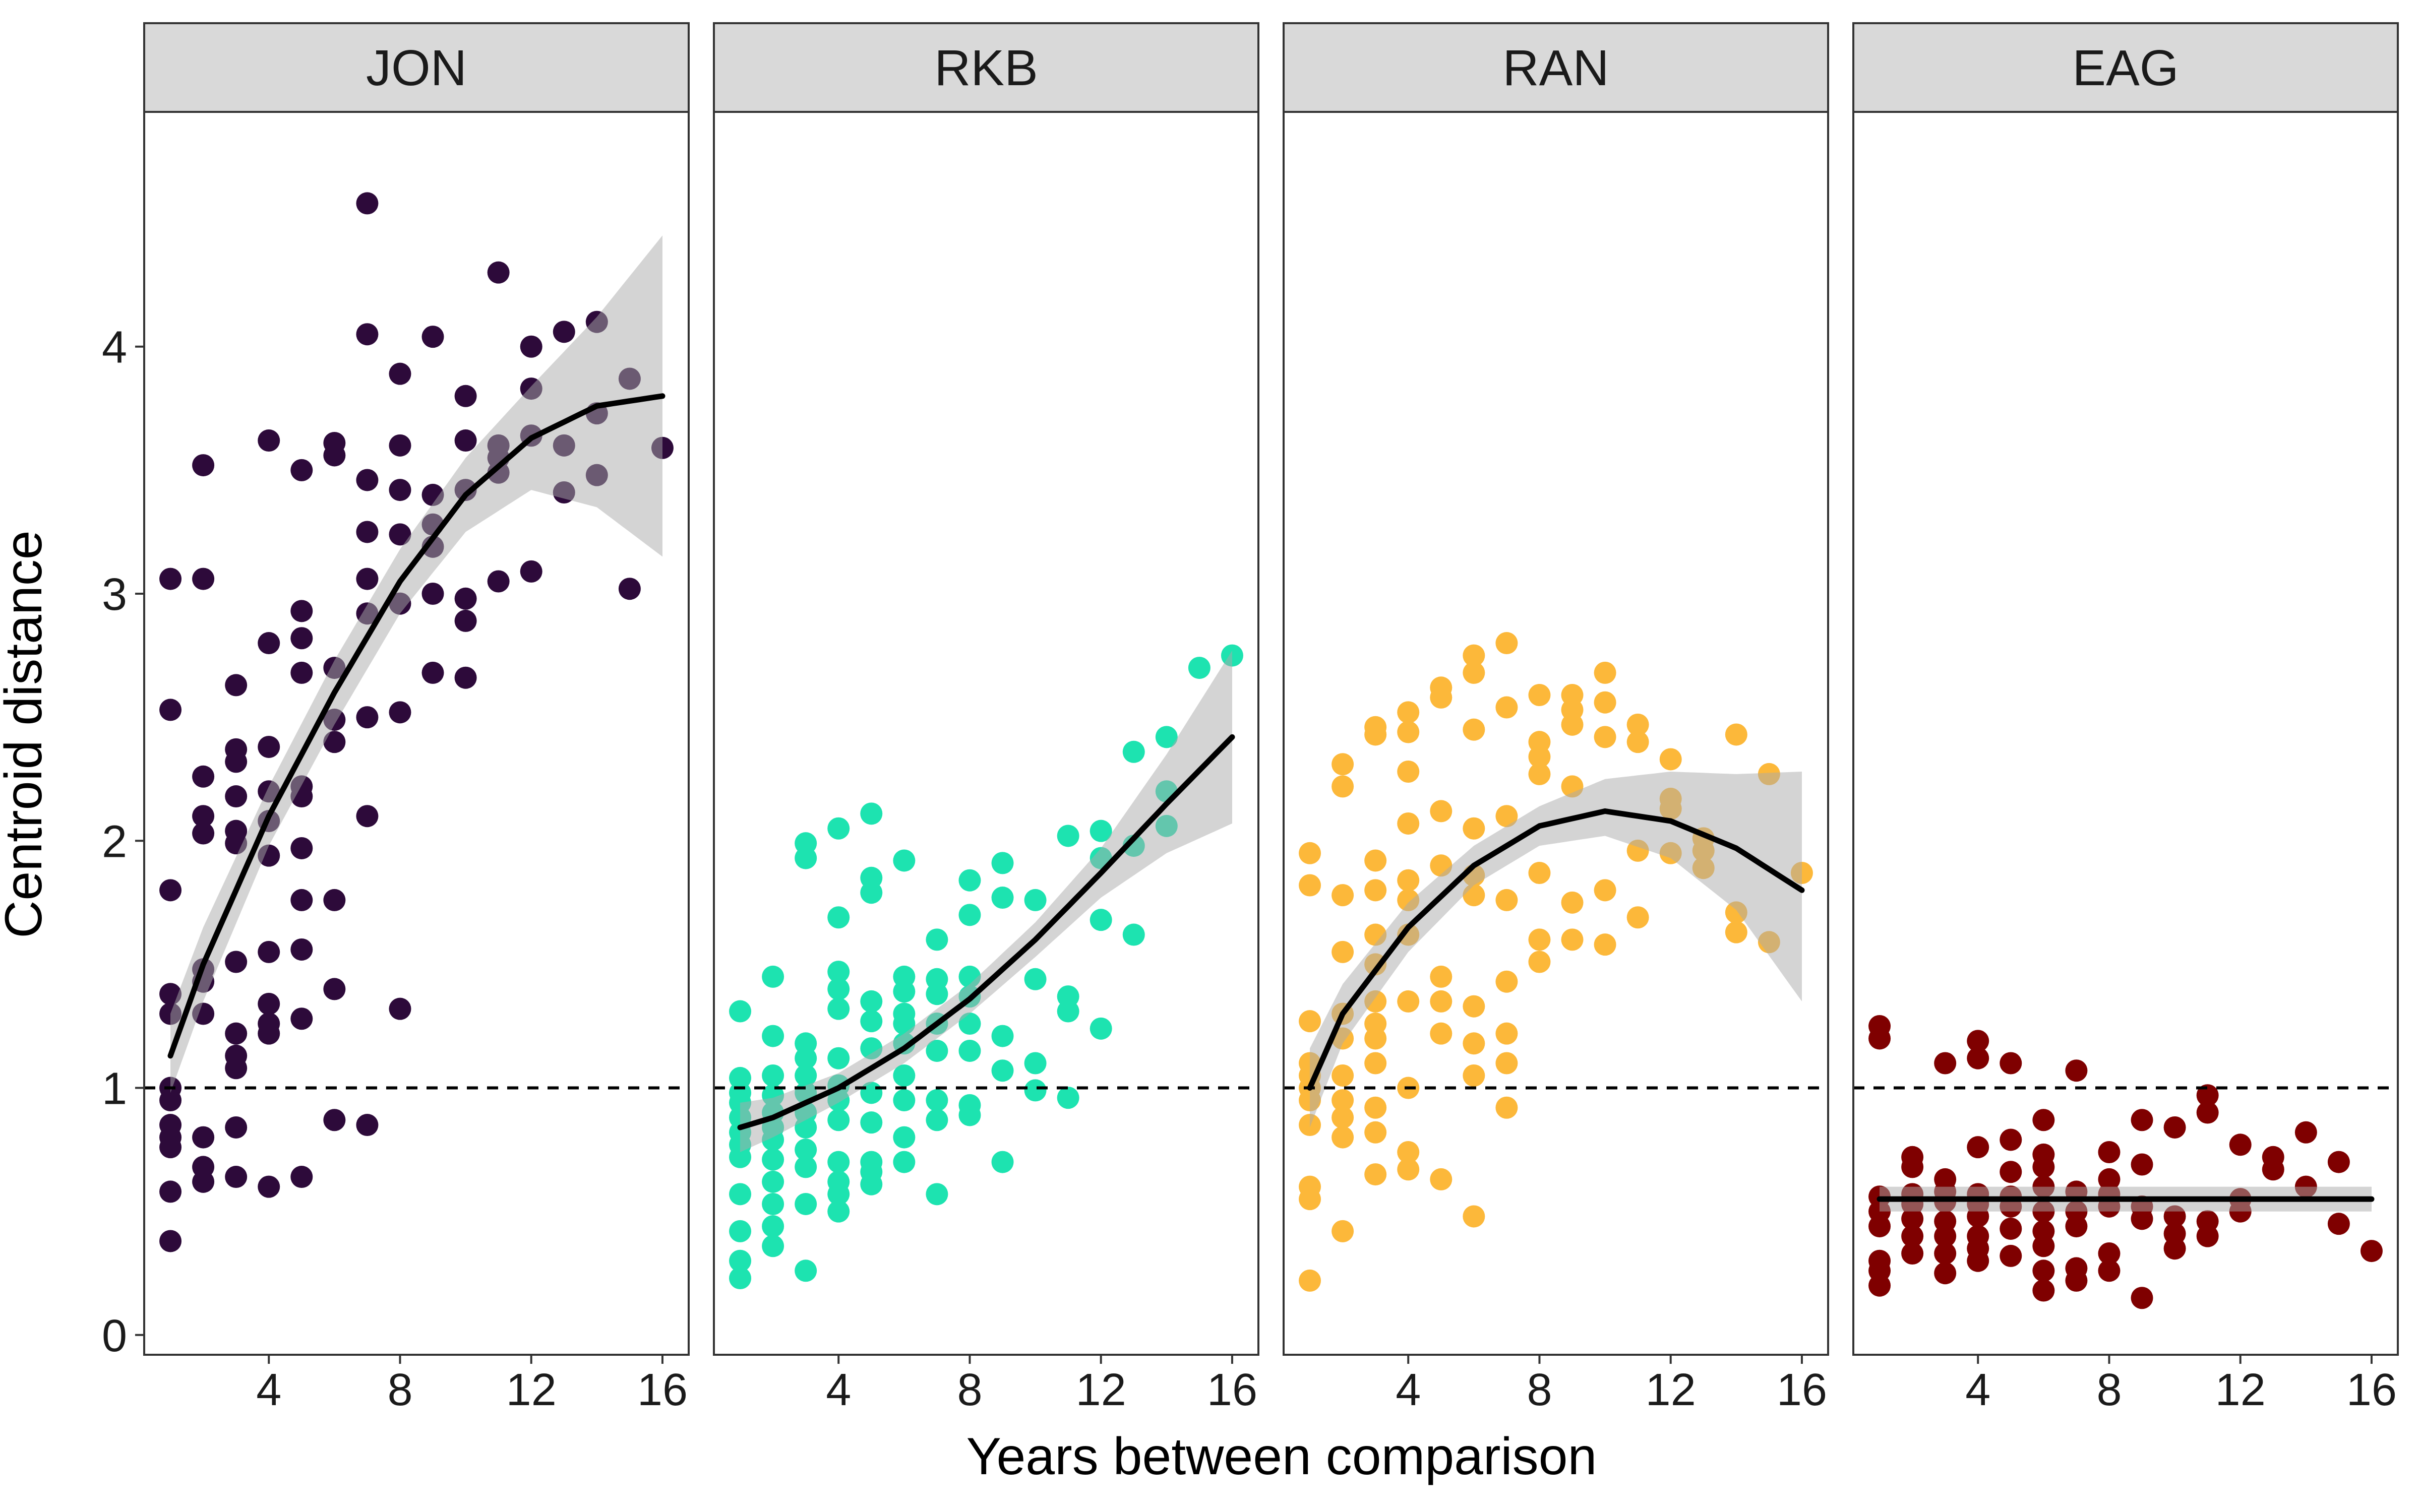 The image size is (2420, 1512). I want to click on x-tick-label: 8, so click(969, 1390).